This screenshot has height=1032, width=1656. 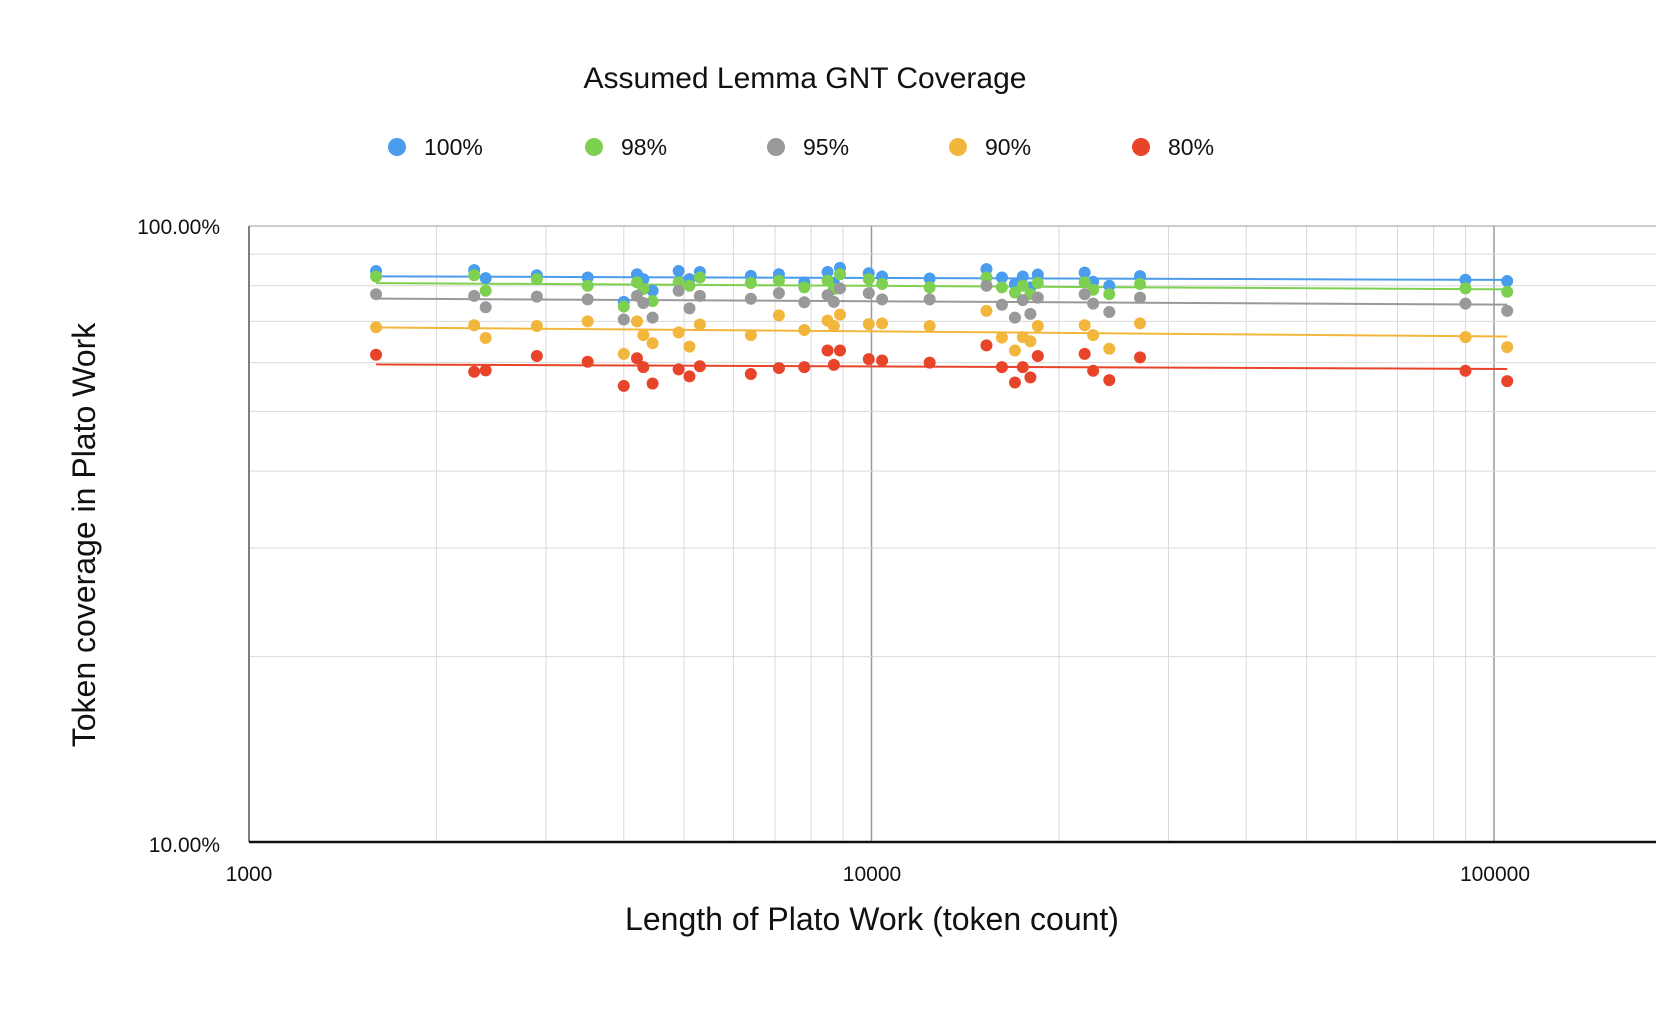 I want to click on legend-label-95%: 95%, so click(x=826, y=147).